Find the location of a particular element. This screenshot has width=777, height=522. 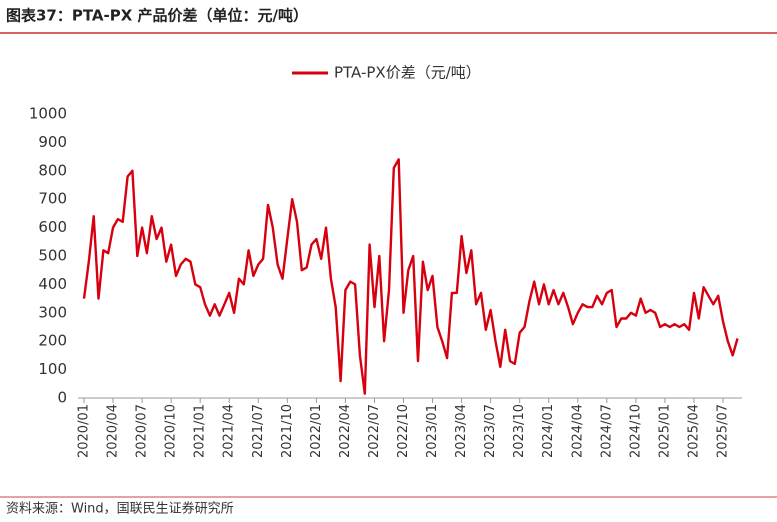

x-tick-label: 2023/01 is located at coordinates (432, 431).